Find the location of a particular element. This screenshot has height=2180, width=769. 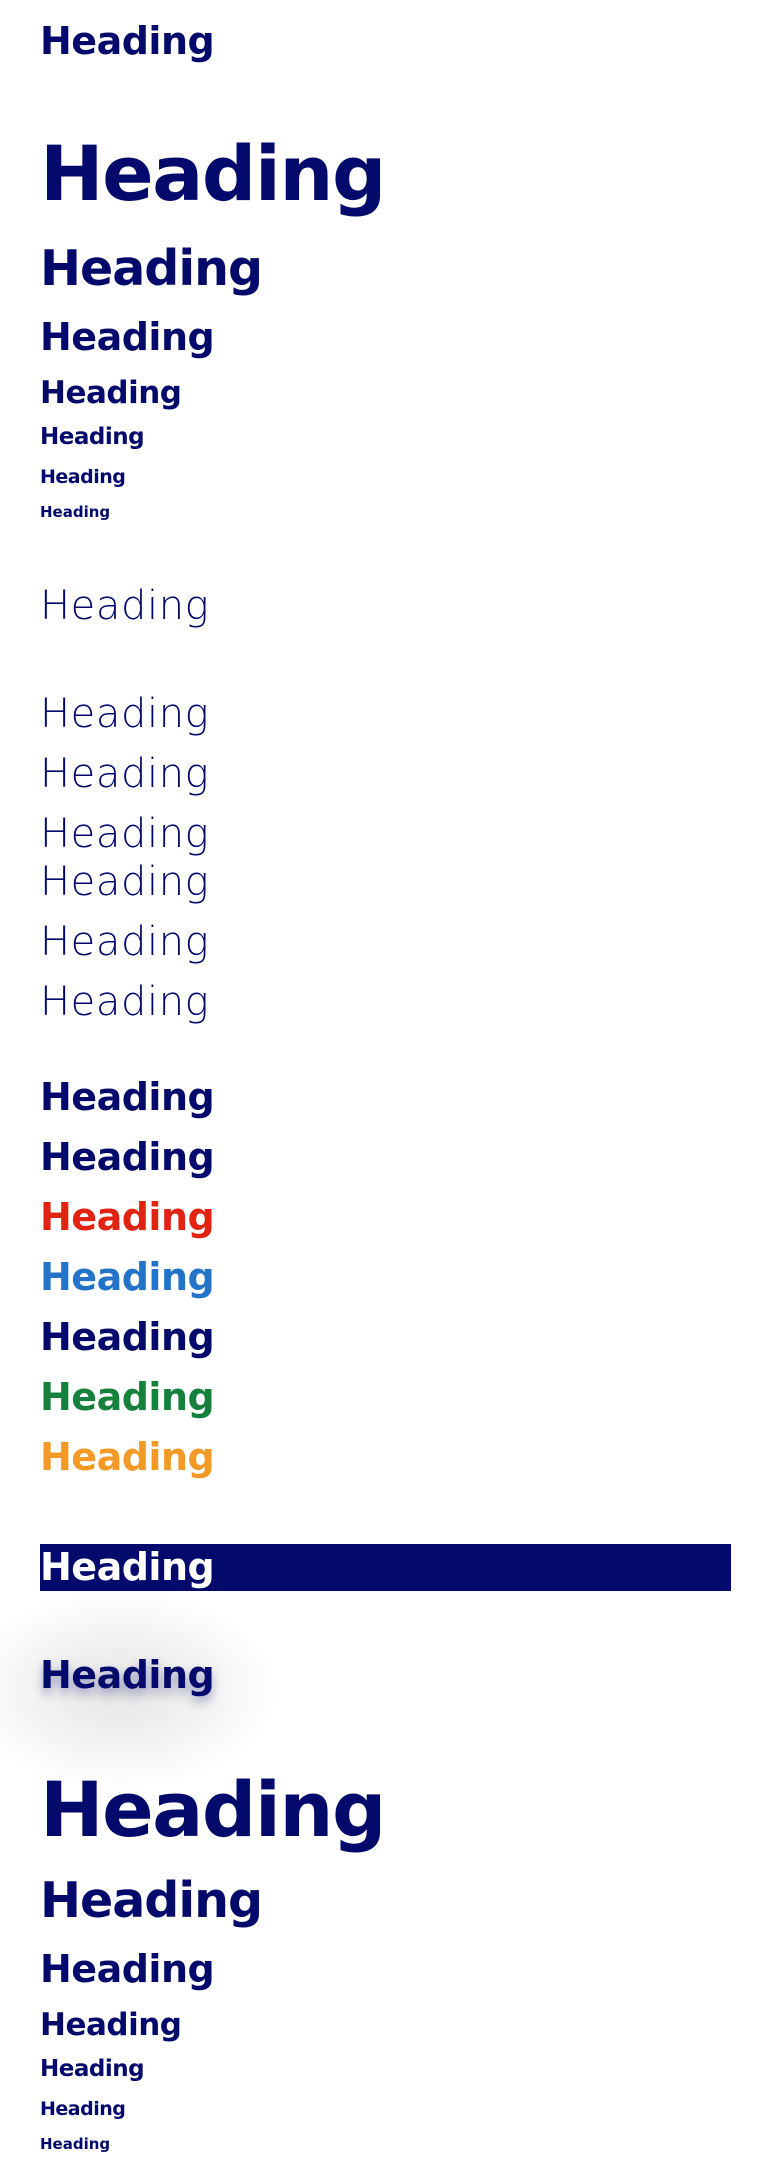

heading-light-2: Heading is located at coordinates (125, 774).